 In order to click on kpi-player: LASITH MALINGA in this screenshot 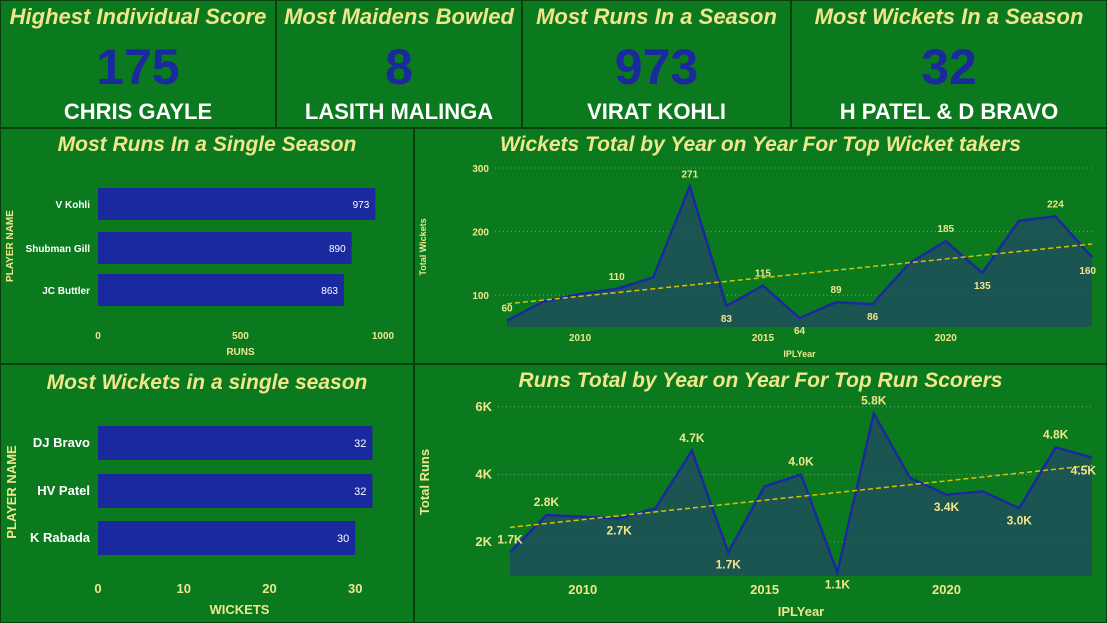, I will do `click(399, 111)`.